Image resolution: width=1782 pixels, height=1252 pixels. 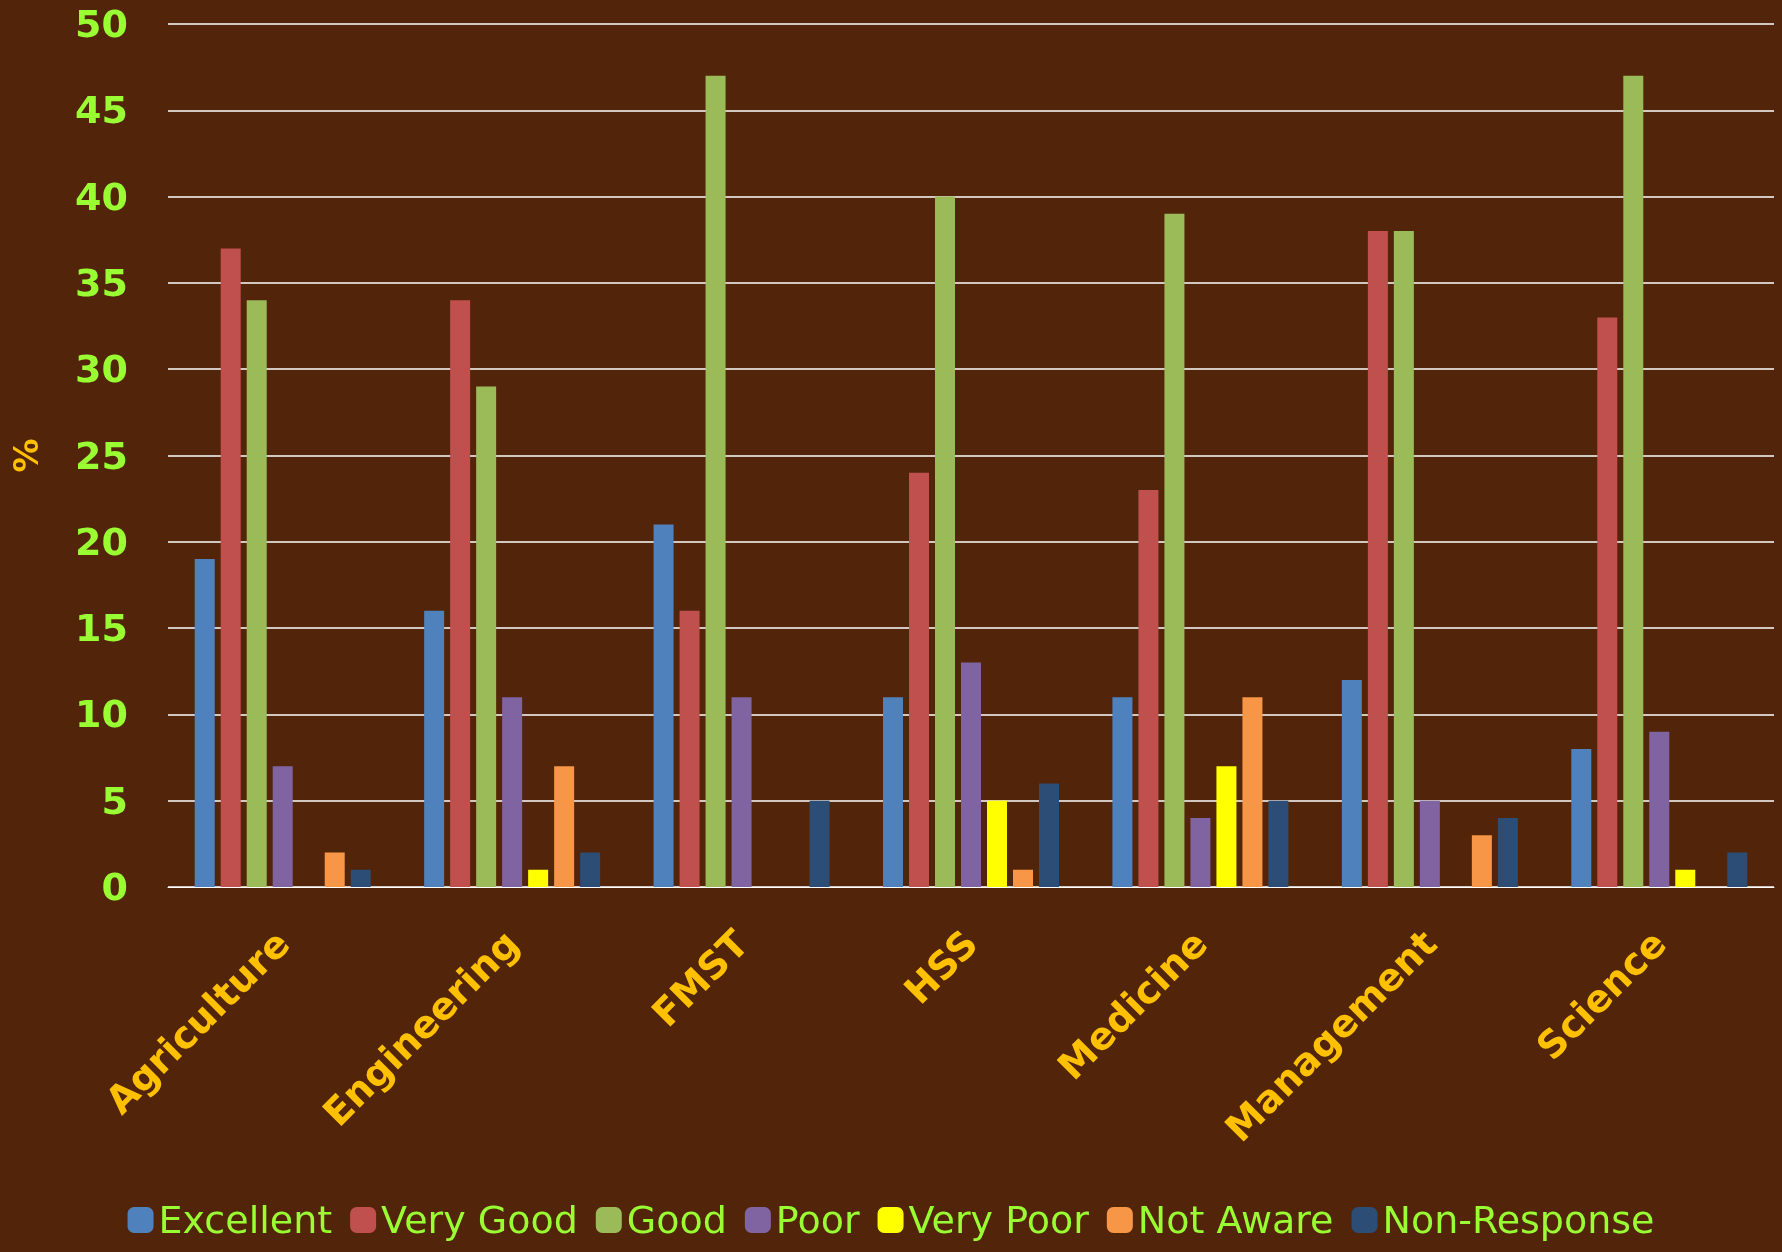 What do you see at coordinates (999, 1220) in the screenshot?
I see `legend-label: Very Poor` at bounding box center [999, 1220].